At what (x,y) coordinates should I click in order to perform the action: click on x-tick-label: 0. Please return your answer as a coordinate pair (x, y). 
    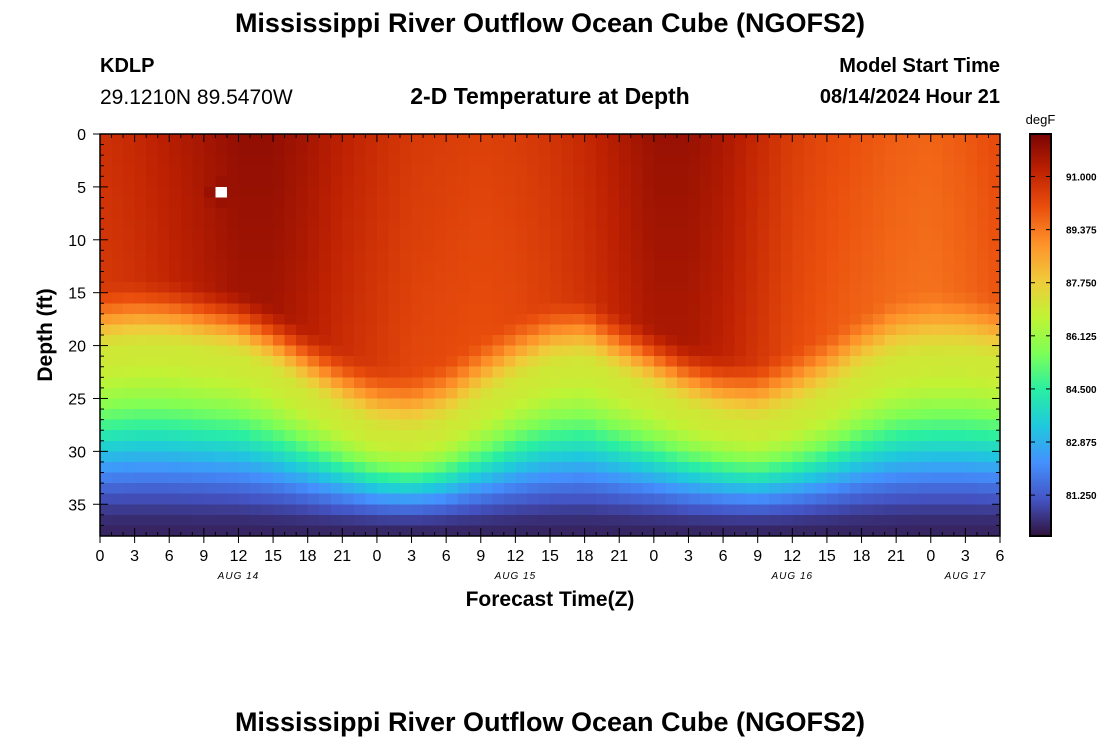
    Looking at the image, I should click on (653, 556).